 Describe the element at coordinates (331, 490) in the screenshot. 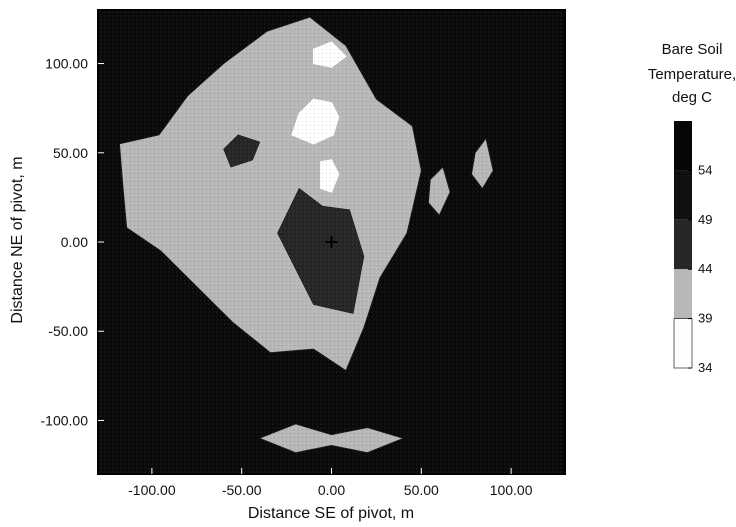

I see `x-tick-label-3: 0.00` at that location.